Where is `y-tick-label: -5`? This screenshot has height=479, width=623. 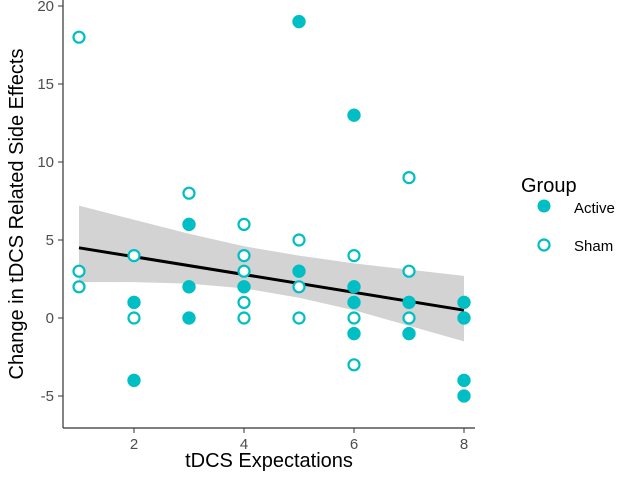 y-tick-label: -5 is located at coordinates (47, 396).